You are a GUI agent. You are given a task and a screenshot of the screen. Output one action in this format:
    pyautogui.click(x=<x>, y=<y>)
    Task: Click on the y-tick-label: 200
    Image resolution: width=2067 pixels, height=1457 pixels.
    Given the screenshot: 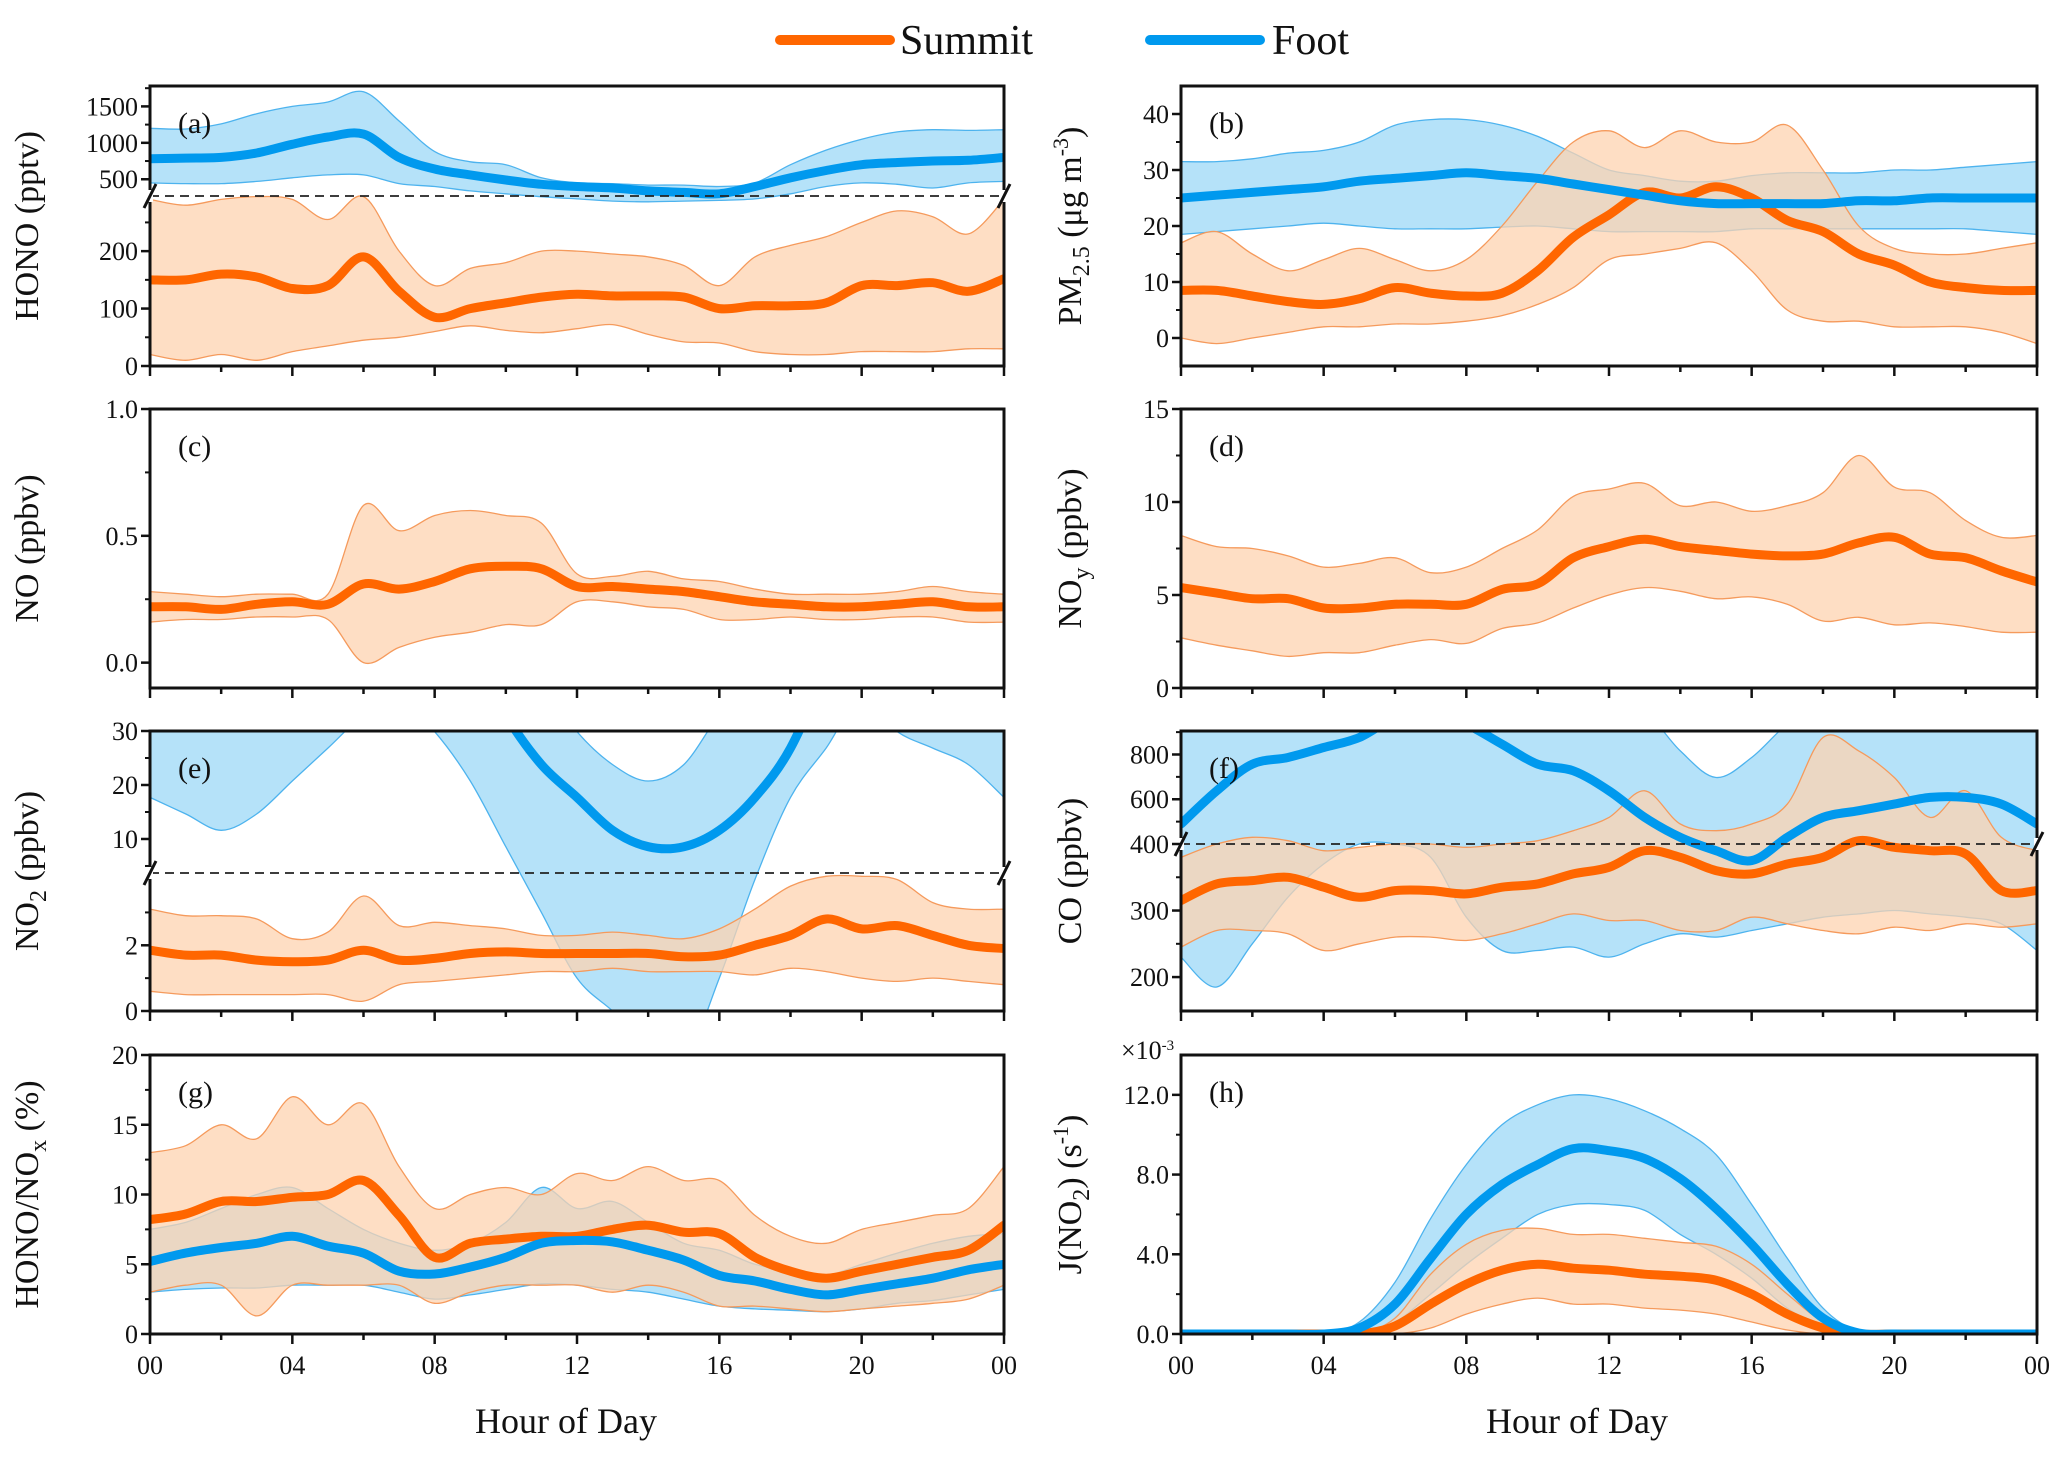 What is the action you would take?
    pyautogui.click(x=1149, y=977)
    